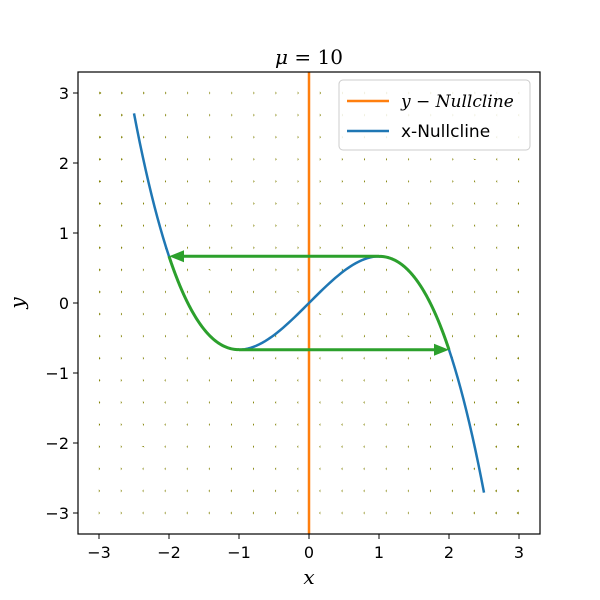 Image resolution: width=600 pixels, height=600 pixels. What do you see at coordinates (519, 552) in the screenshot?
I see `x-tick-label: 3` at bounding box center [519, 552].